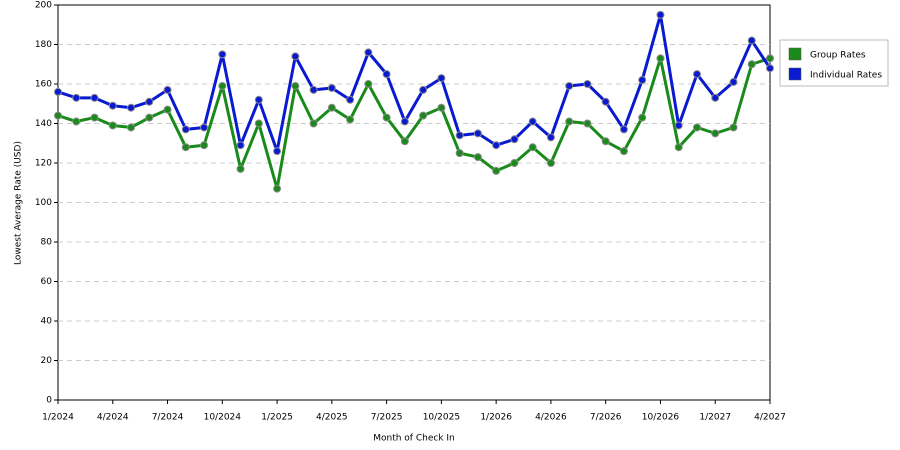 The height and width of the screenshot is (450, 900). I want to click on y-tick-label: 120, so click(43, 164).